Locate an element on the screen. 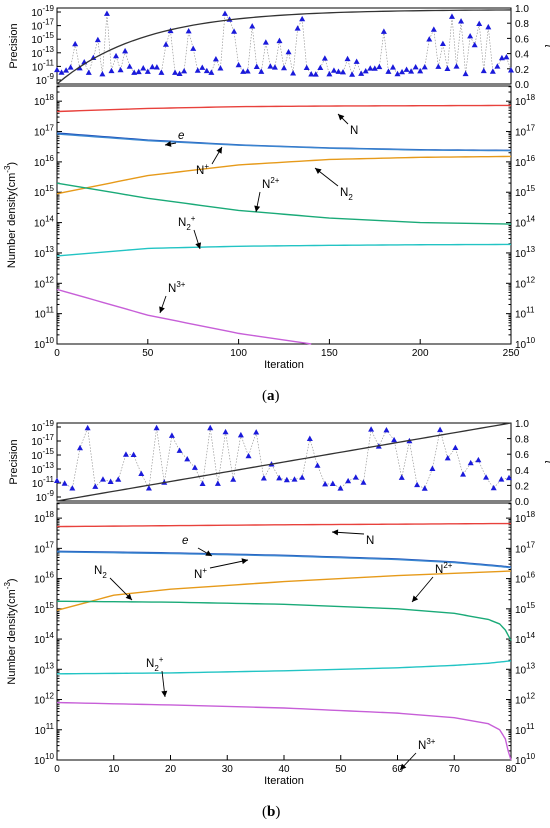 The width and height of the screenshot is (550, 828). panel-b-top-right-tick-label: 0.6 is located at coordinates (522, 455).